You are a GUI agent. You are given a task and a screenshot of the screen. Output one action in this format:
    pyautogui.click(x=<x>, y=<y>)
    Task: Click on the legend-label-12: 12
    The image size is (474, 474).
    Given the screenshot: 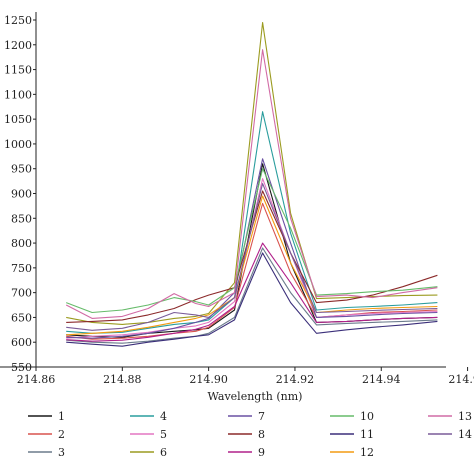 What is the action you would take?
    pyautogui.click(x=367, y=452)
    